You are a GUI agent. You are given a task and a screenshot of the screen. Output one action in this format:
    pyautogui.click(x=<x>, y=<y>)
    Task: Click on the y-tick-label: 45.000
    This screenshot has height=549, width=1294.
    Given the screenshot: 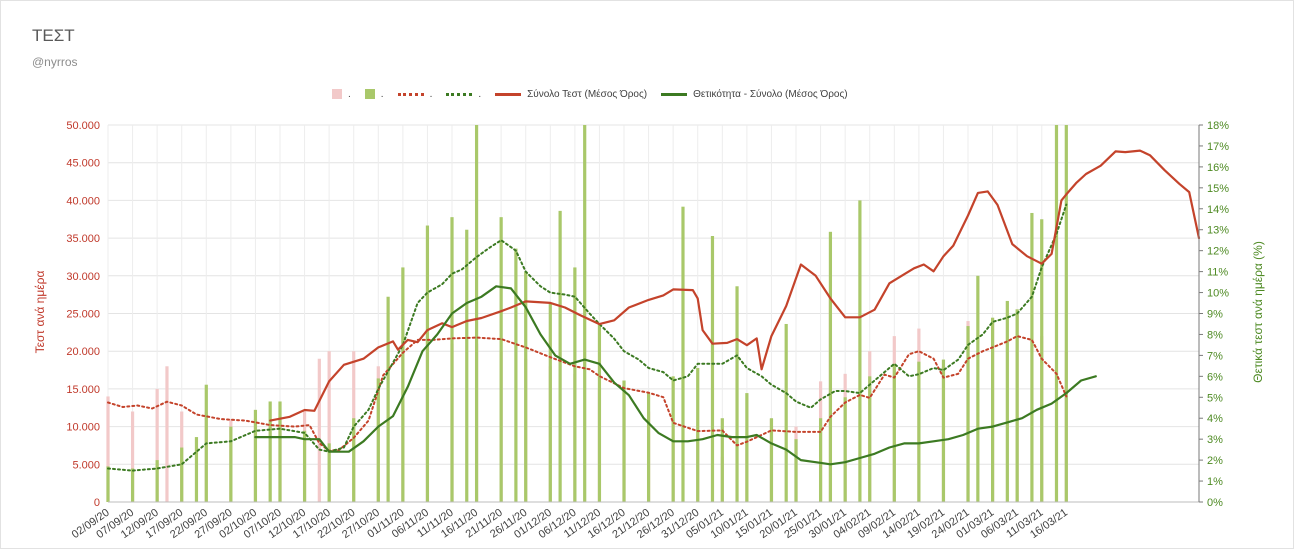 What is the action you would take?
    pyautogui.click(x=83, y=164)
    